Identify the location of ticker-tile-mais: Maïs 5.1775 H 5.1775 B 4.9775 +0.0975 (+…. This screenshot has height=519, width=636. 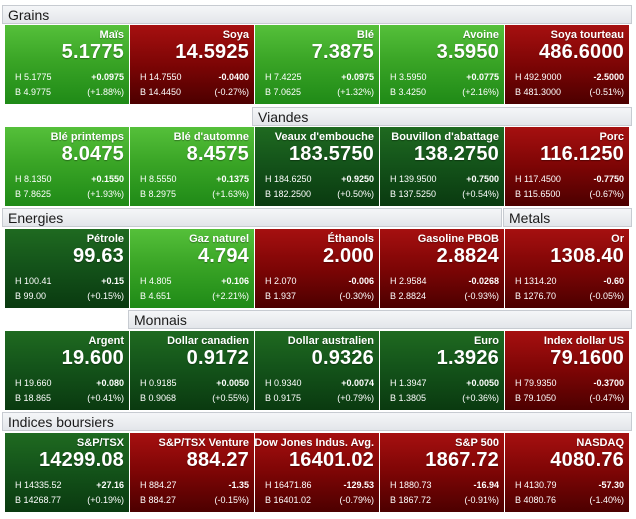
(67, 64).